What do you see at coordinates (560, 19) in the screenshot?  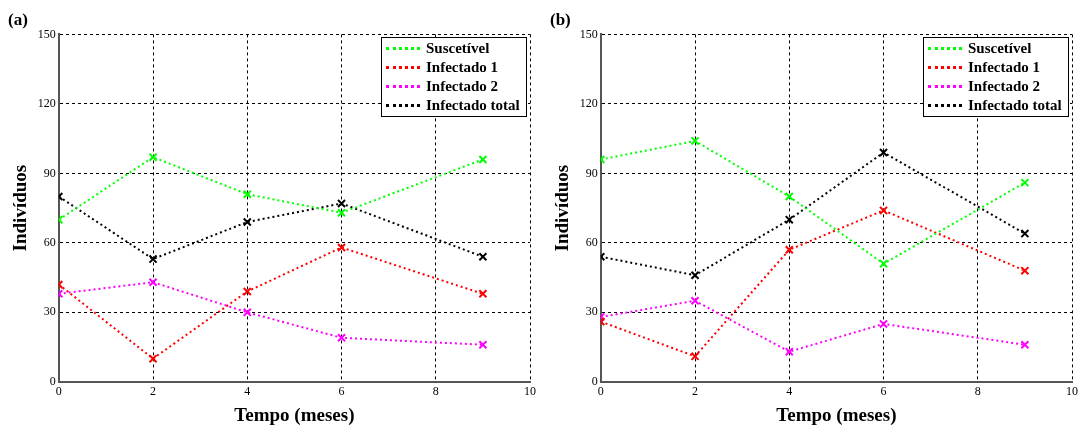 I see `chart-title: (b)` at bounding box center [560, 19].